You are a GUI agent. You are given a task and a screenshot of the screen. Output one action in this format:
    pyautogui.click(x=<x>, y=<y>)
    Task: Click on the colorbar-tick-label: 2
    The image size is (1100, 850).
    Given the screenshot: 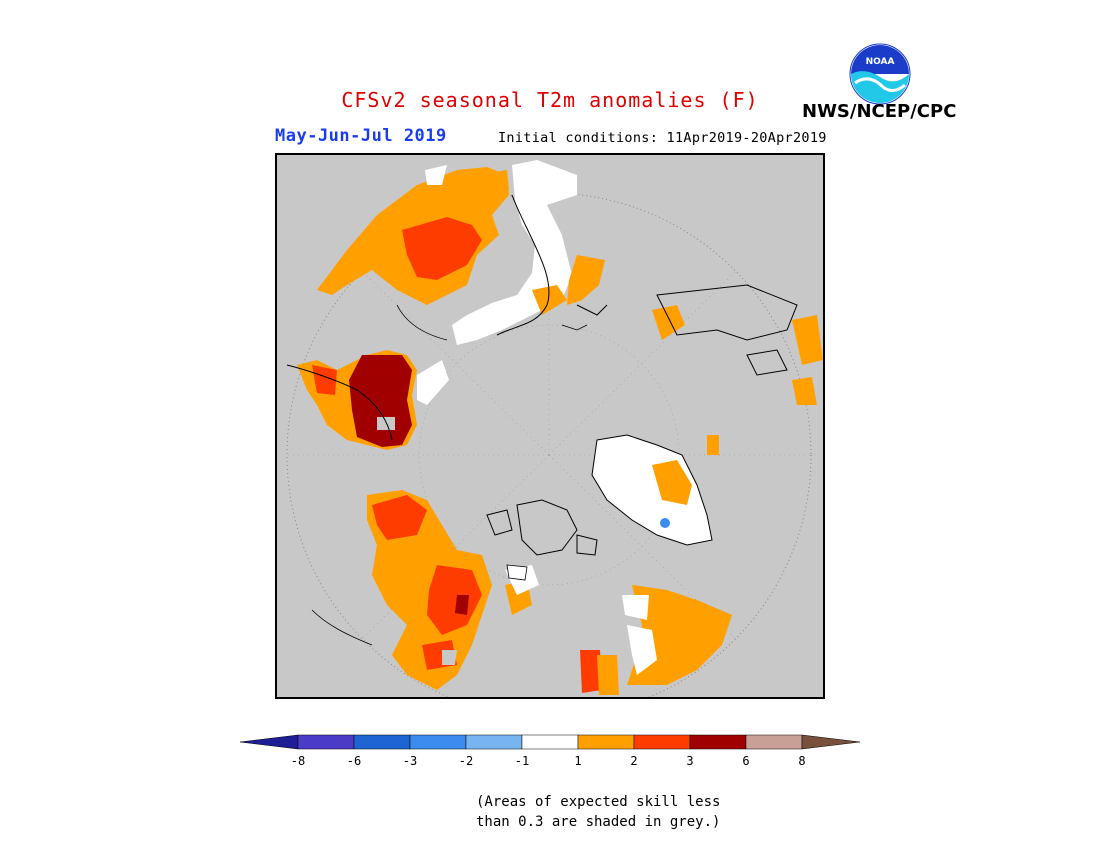 What is the action you would take?
    pyautogui.click(x=634, y=761)
    